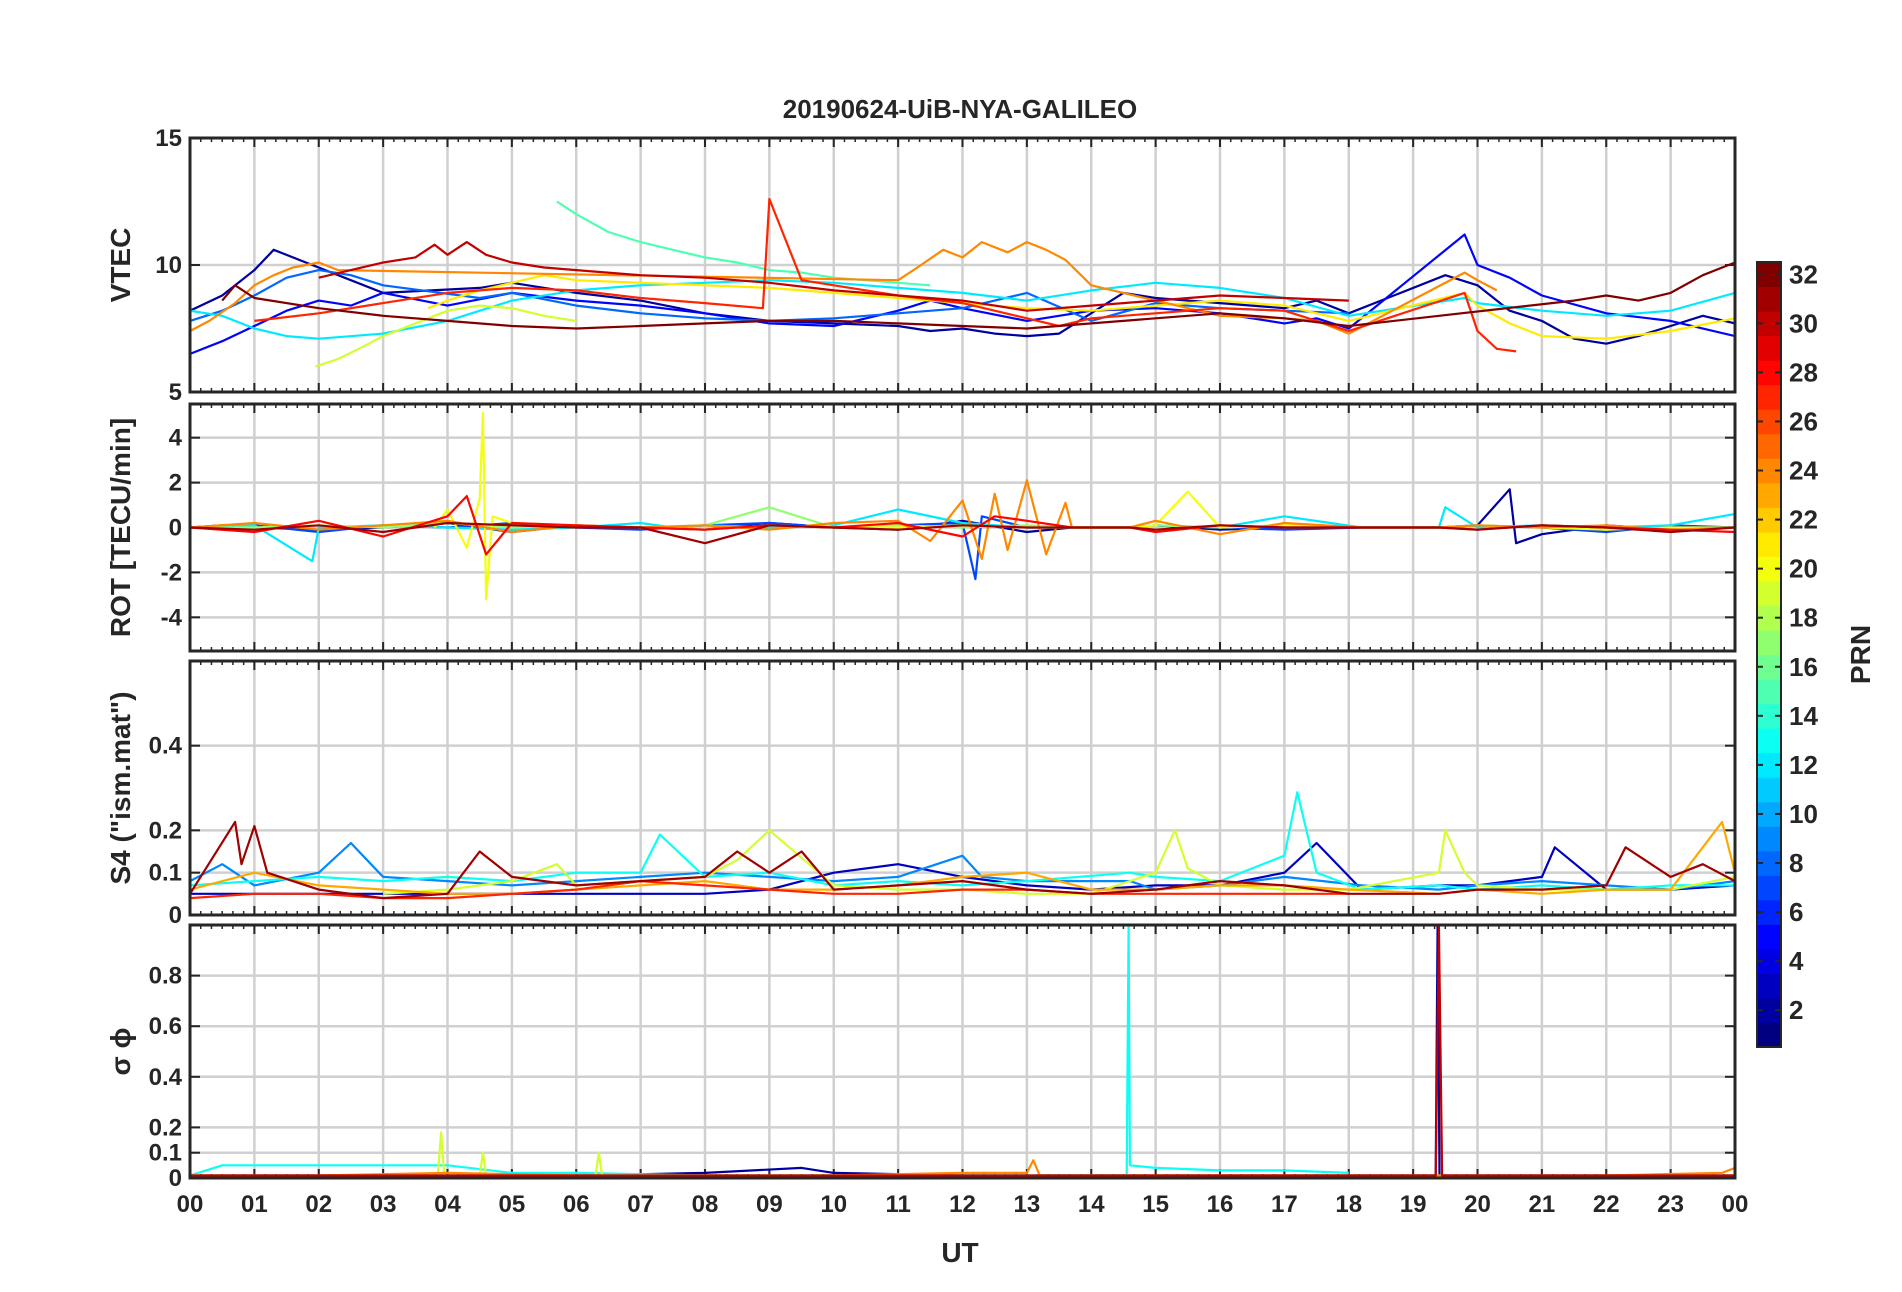 The image size is (1902, 1292). Describe the element at coordinates (1670, 1204) in the screenshot. I see `x-tick-label: 23` at that location.